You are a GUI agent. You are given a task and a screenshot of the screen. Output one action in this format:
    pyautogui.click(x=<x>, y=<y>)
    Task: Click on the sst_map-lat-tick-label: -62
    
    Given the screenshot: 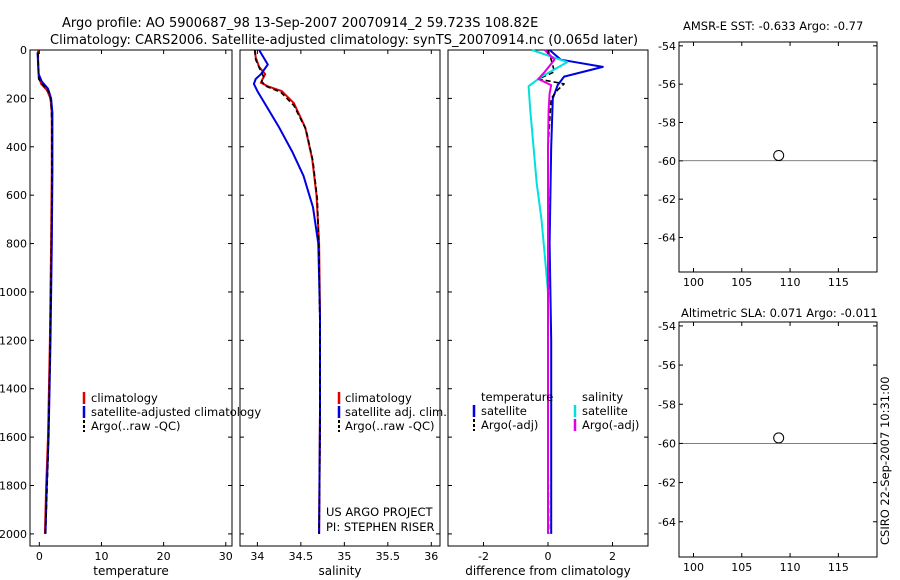 What is the action you would take?
    pyautogui.click(x=667, y=199)
    